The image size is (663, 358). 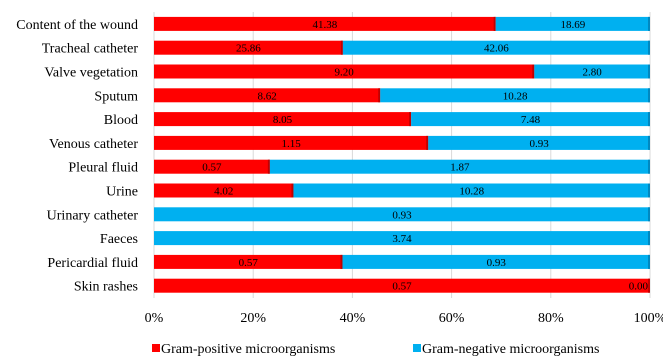 What do you see at coordinates (510, 349) in the screenshot?
I see `legend-label-gram-negative: Gram-negative microorganisms` at bounding box center [510, 349].